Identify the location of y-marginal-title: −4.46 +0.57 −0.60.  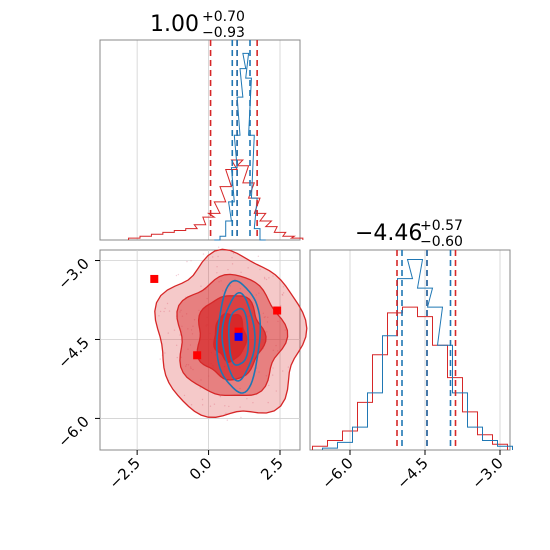
(409, 234).